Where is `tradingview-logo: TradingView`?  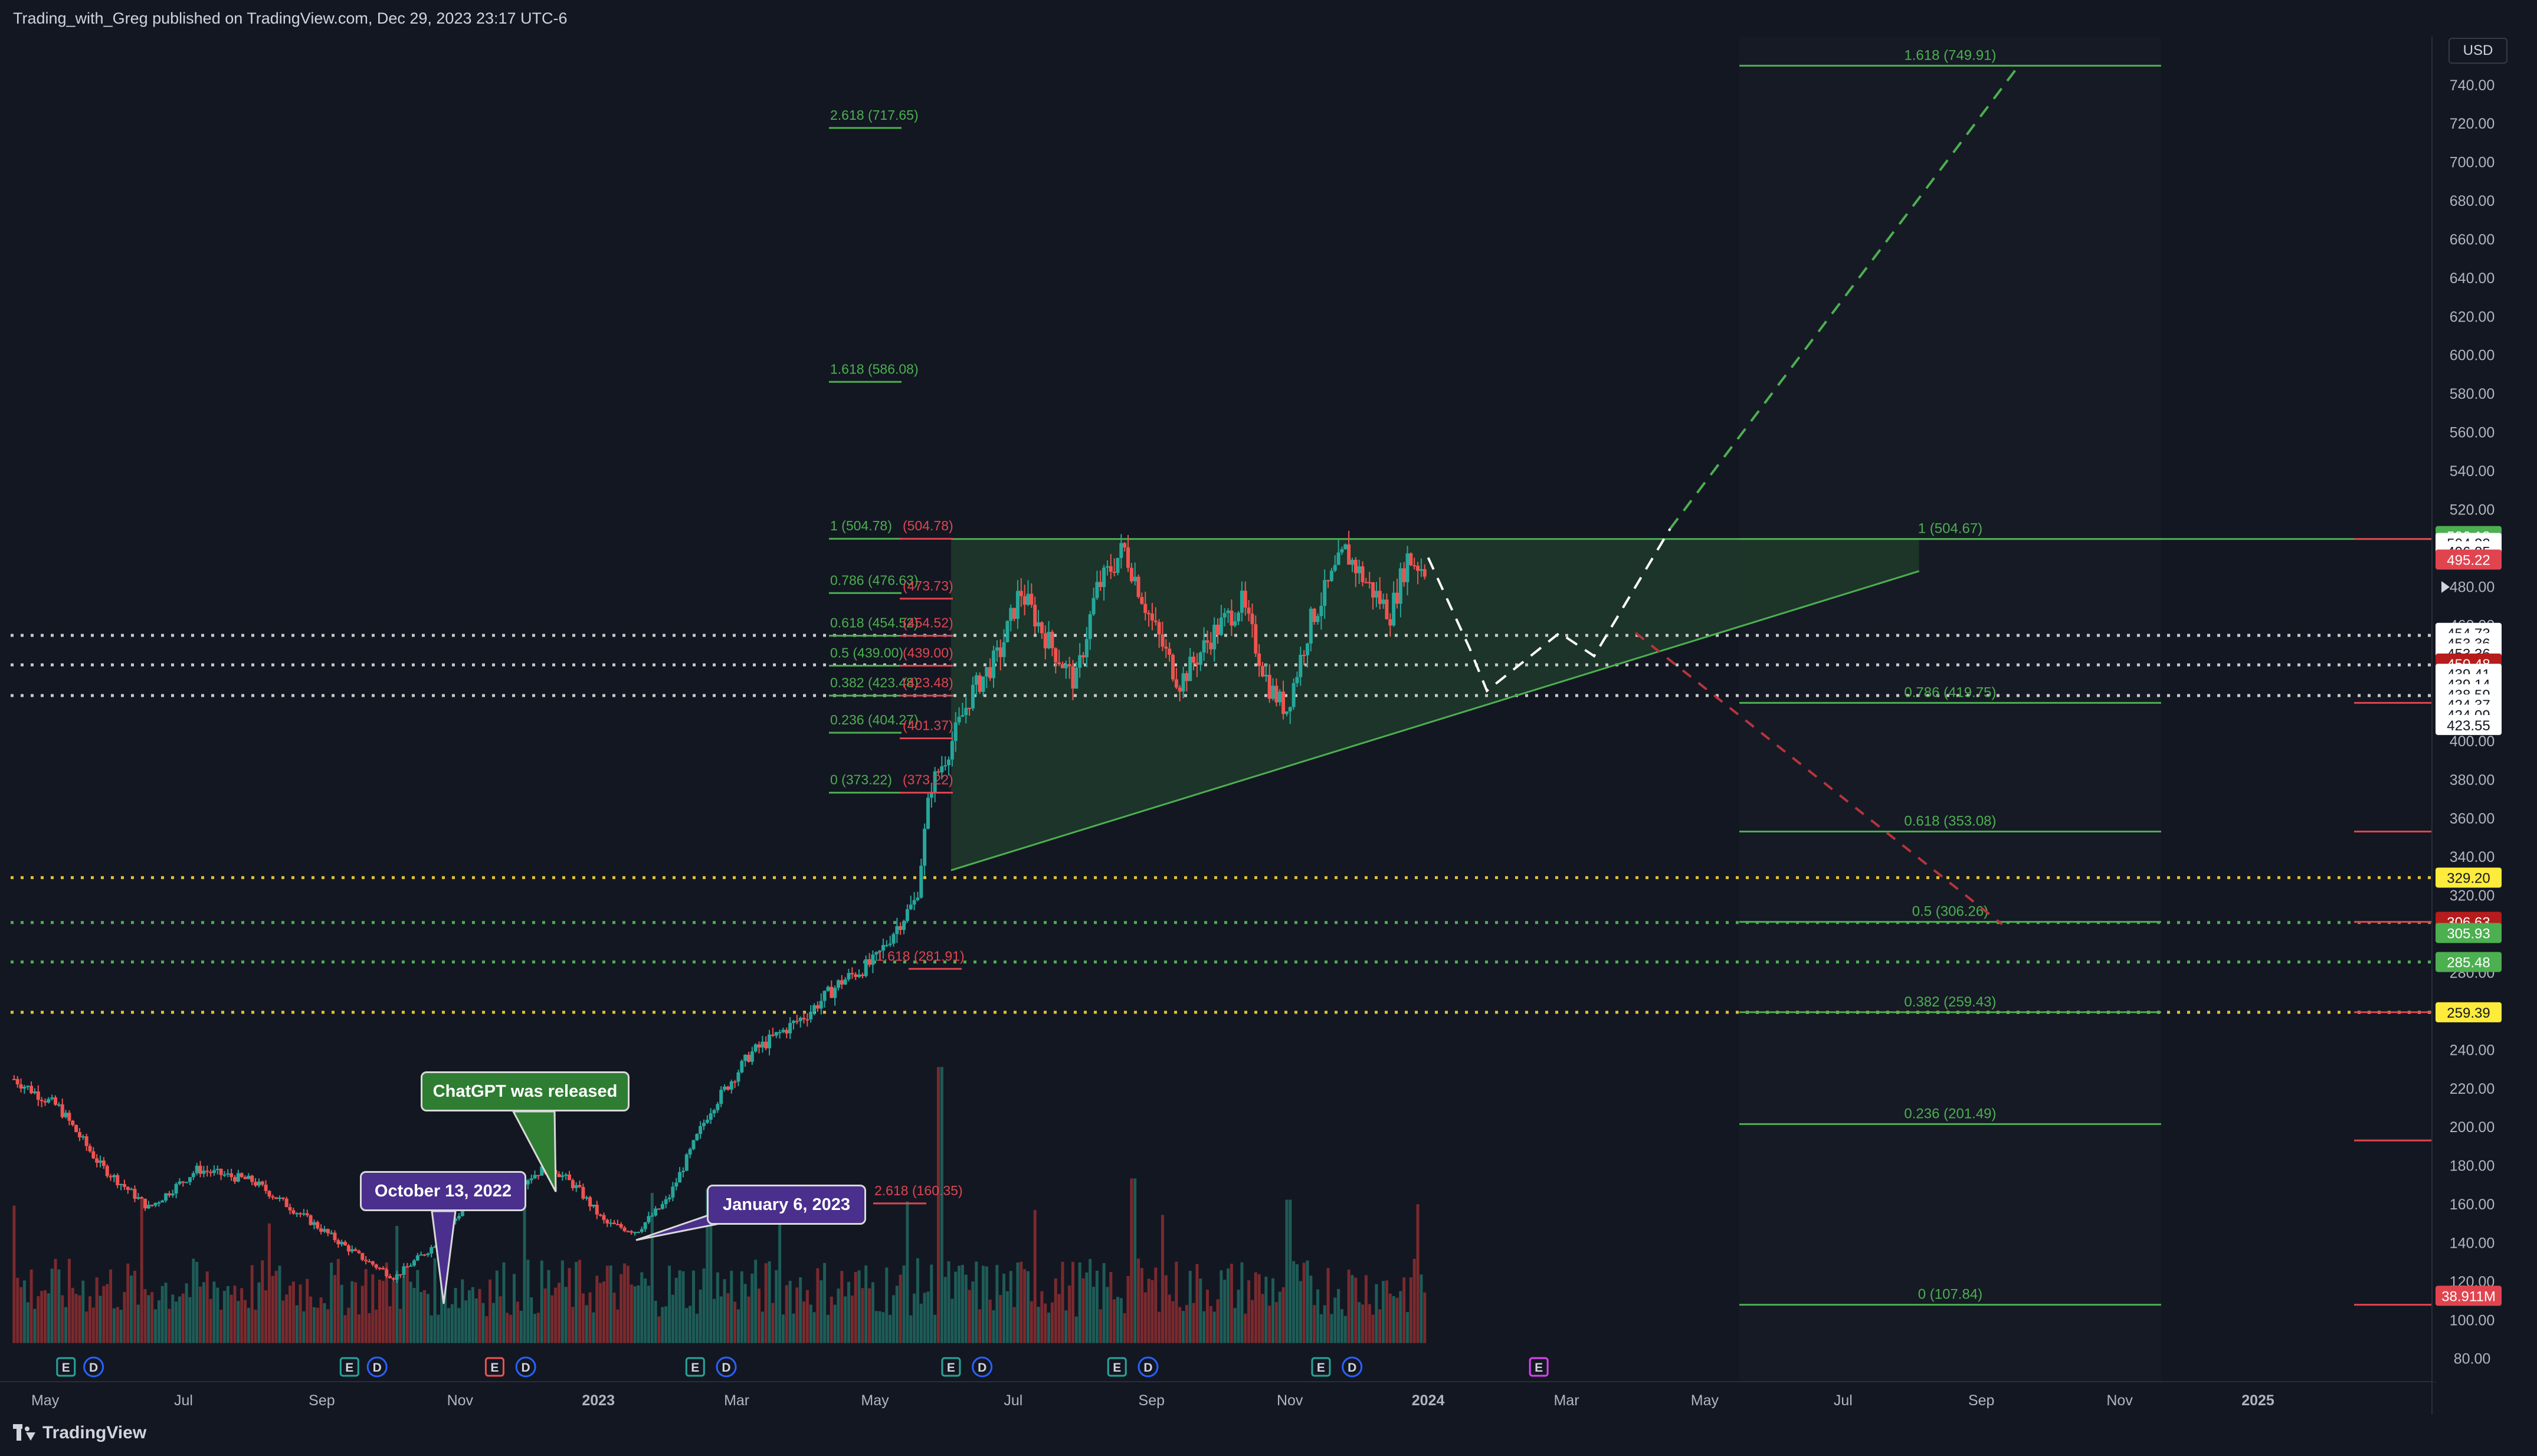
tradingview-logo: TradingView is located at coordinates (79, 1433).